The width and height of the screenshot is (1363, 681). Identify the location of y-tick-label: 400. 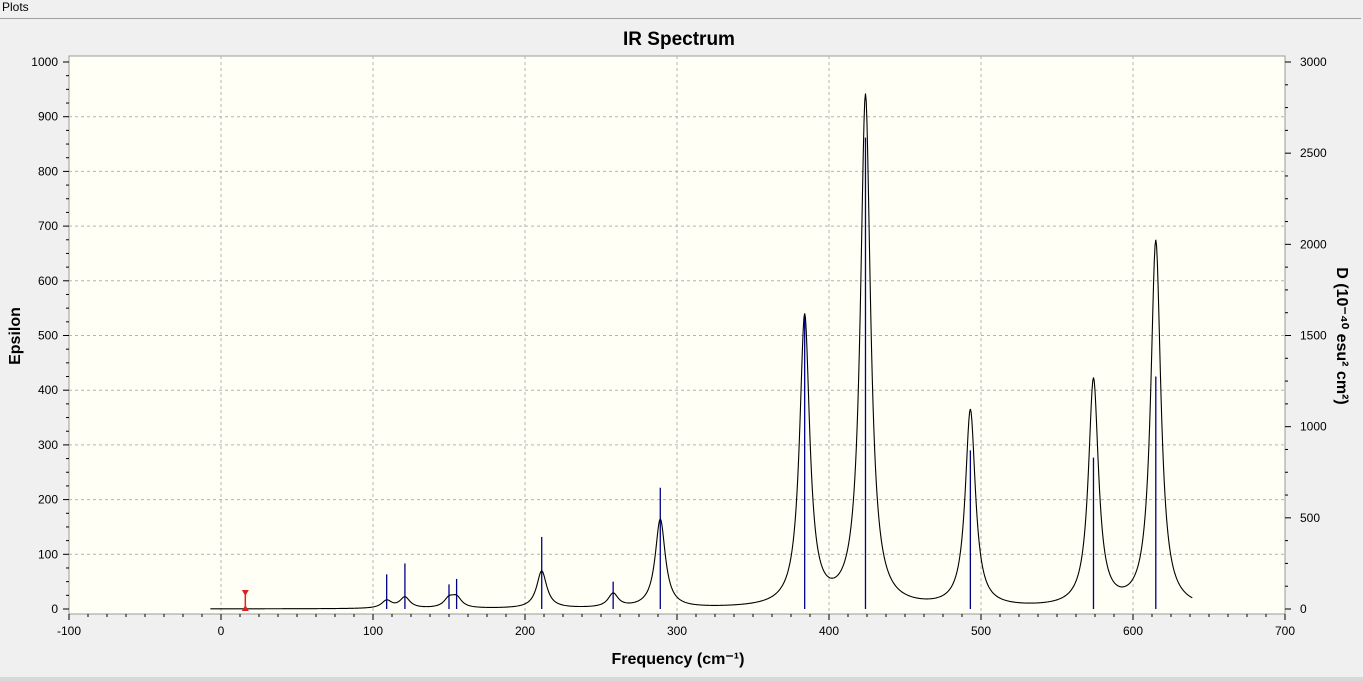
(48, 390).